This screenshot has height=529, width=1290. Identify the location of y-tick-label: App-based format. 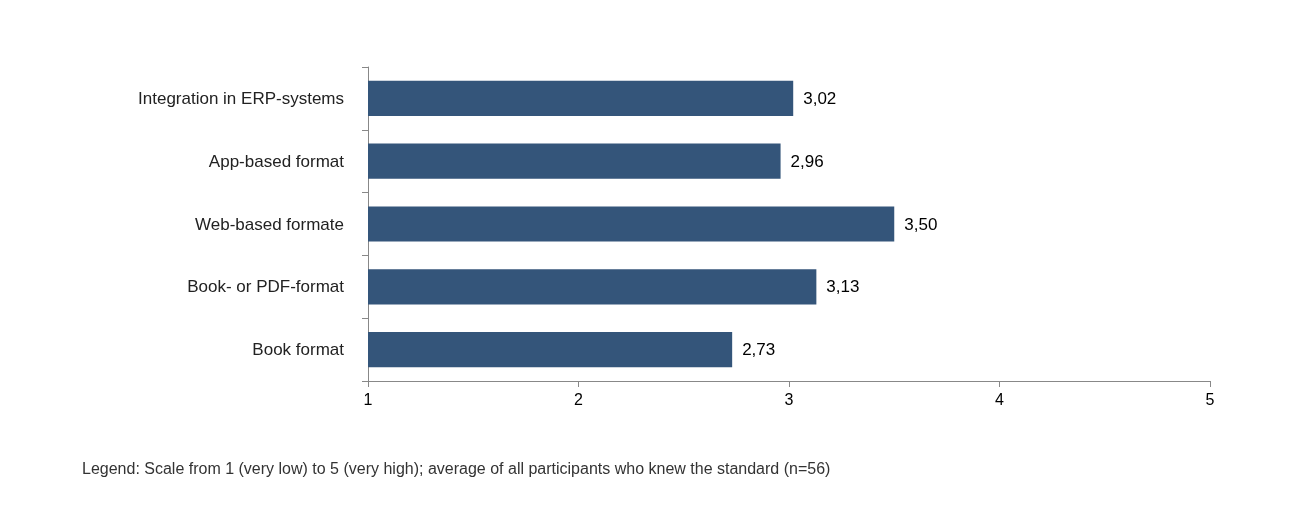
(276, 161).